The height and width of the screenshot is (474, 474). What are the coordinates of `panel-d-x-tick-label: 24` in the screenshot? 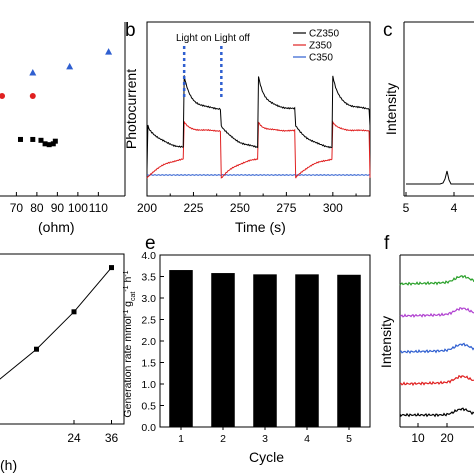 It's located at (74, 438).